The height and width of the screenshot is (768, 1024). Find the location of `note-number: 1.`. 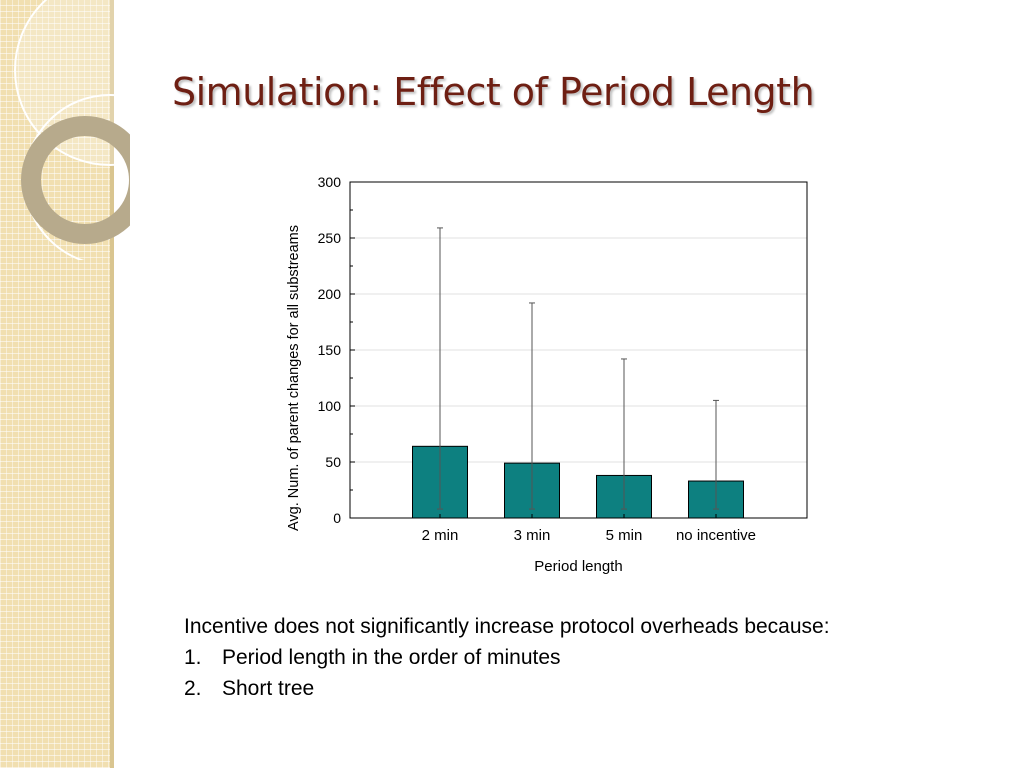

note-number: 1. is located at coordinates (193, 657).